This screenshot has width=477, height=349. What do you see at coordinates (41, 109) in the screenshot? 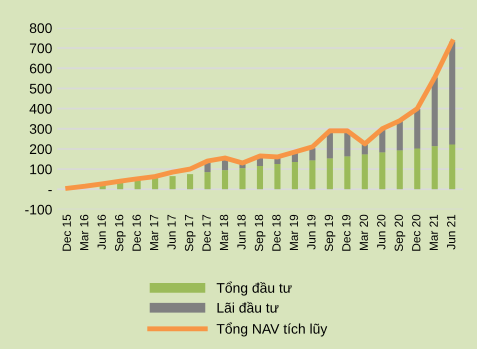
I see `y-tick-label: 400` at bounding box center [41, 109].